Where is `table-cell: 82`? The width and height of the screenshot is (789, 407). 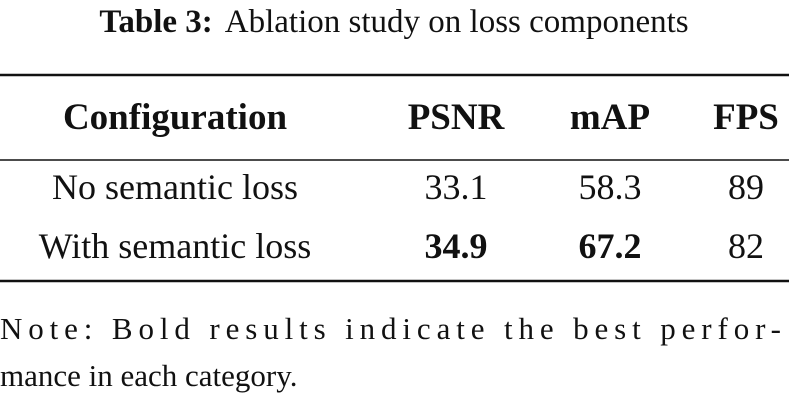
table-cell: 82 is located at coordinates (746, 246).